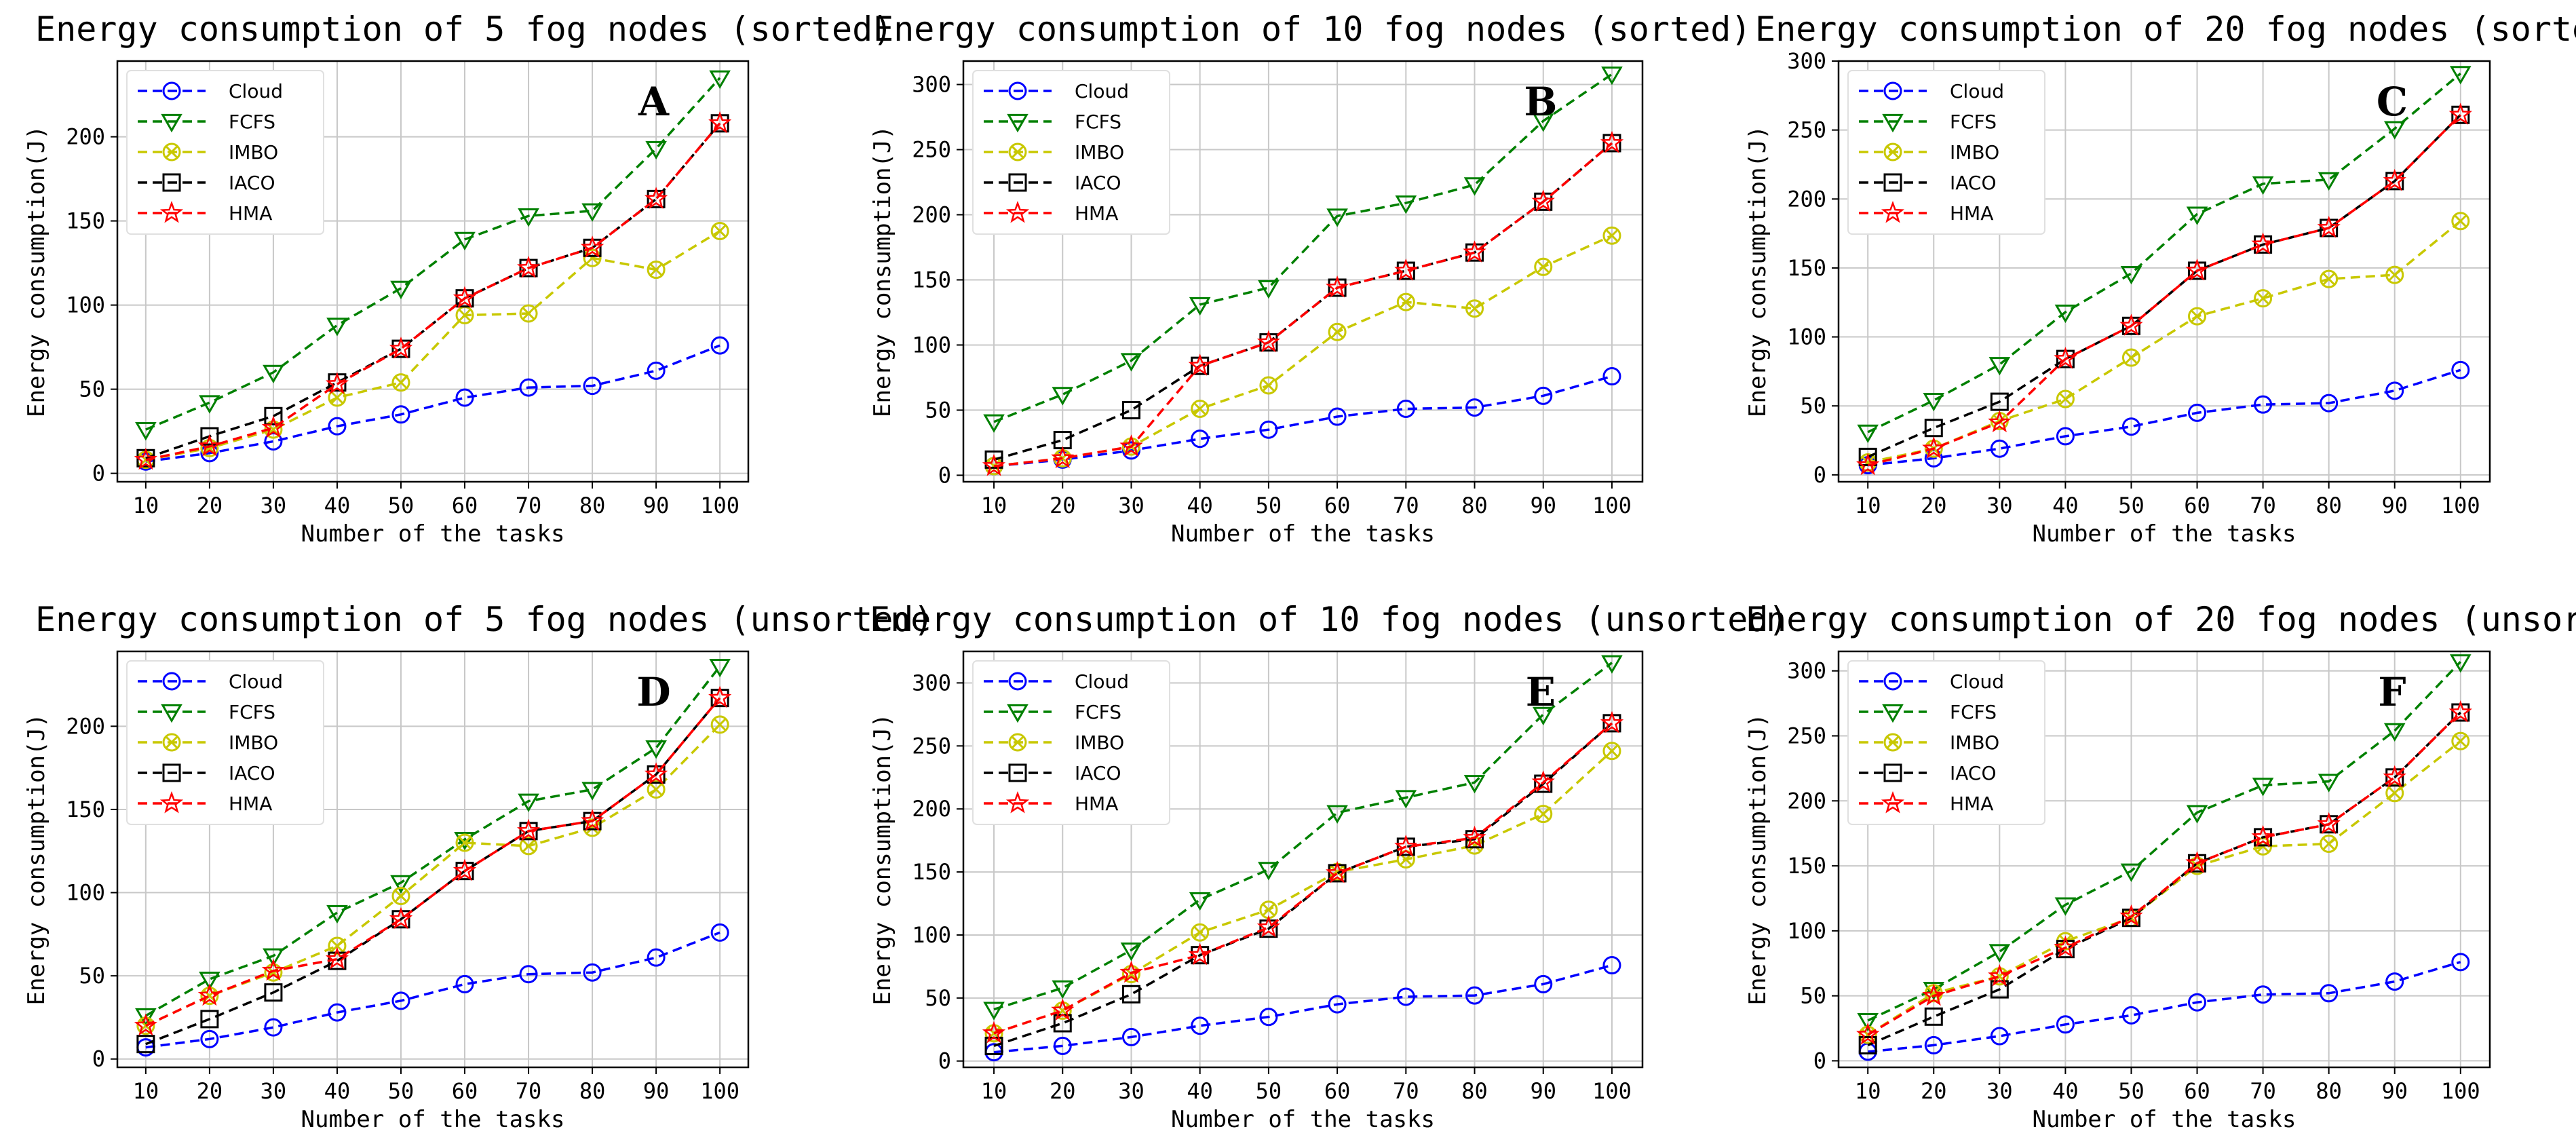  What do you see at coordinates (1063, 1091) in the screenshot?
I see `x-tick-label: 20` at bounding box center [1063, 1091].